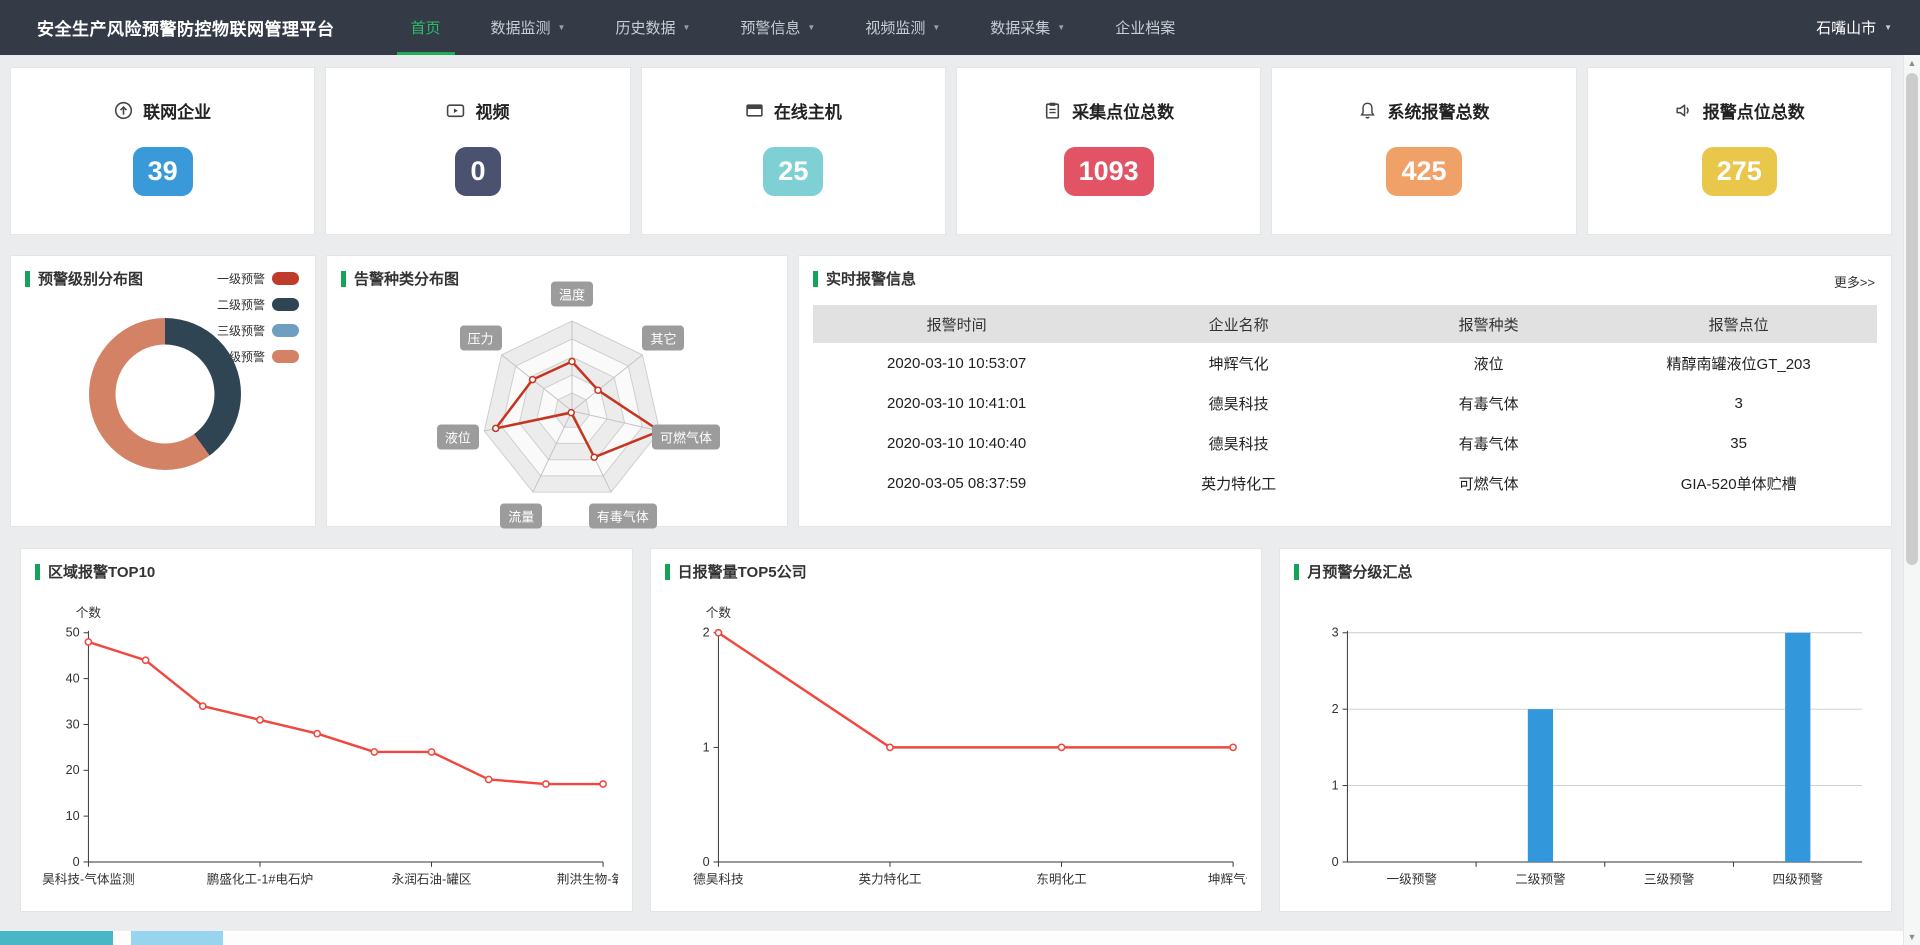  What do you see at coordinates (956, 403) in the screenshot?
I see `alarm-time: 2020-03-10 10:41:01` at bounding box center [956, 403].